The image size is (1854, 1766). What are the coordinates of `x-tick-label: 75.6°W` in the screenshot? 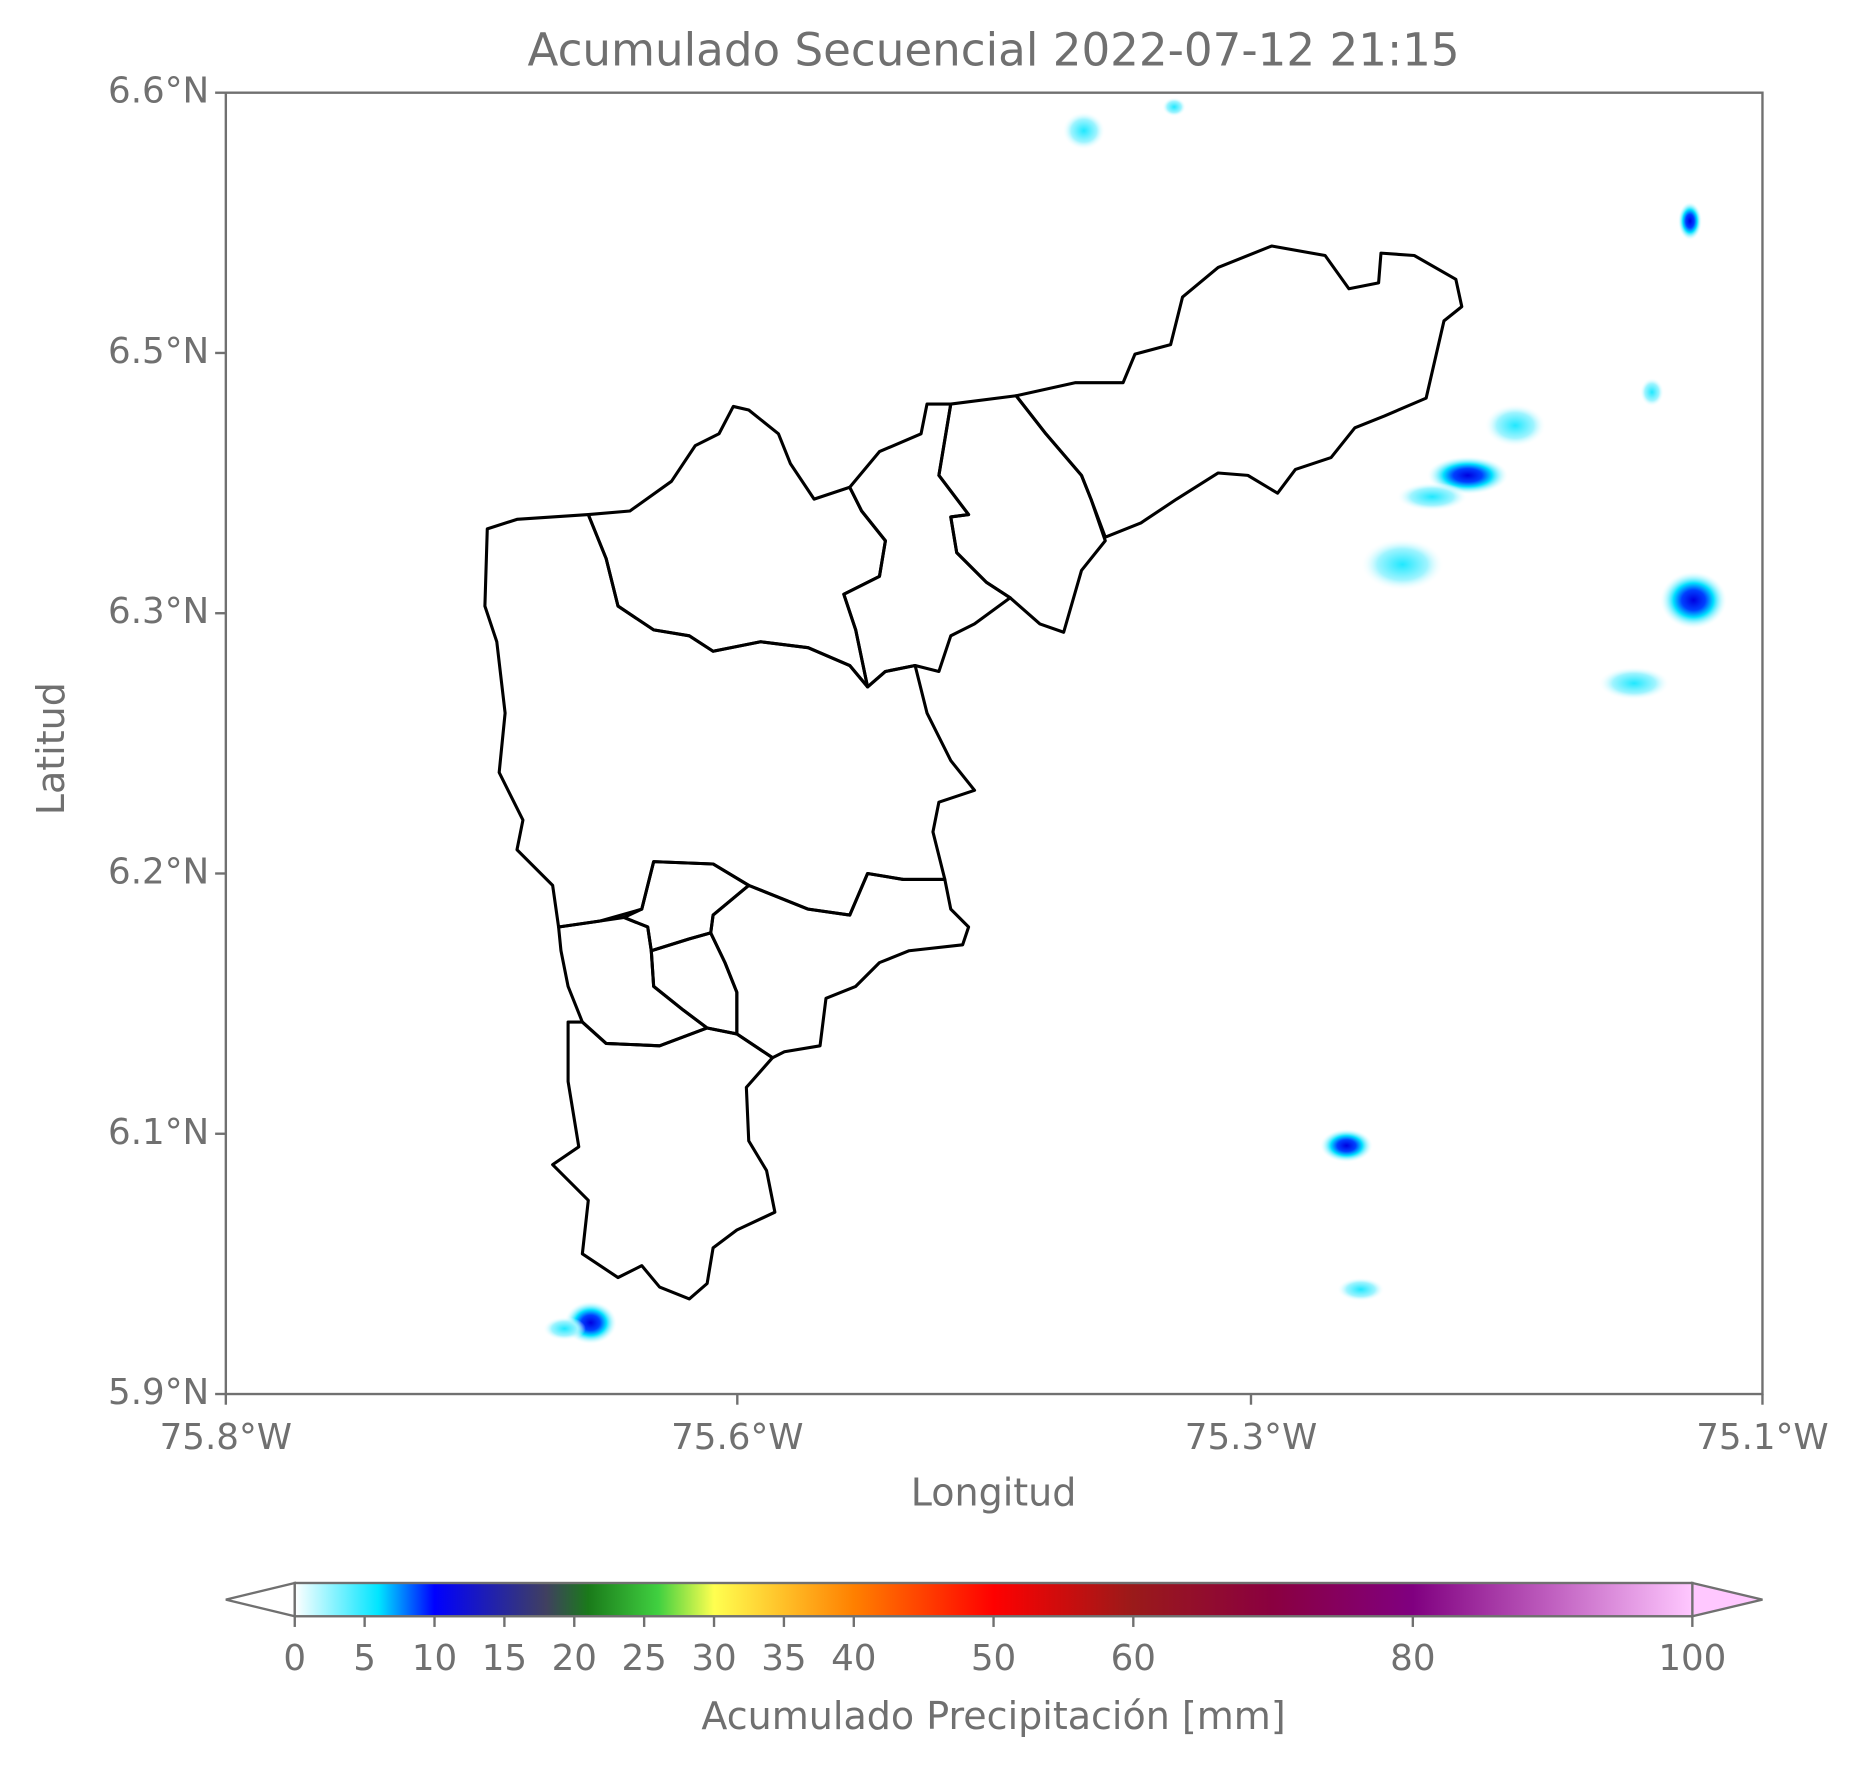 It's located at (737, 1437).